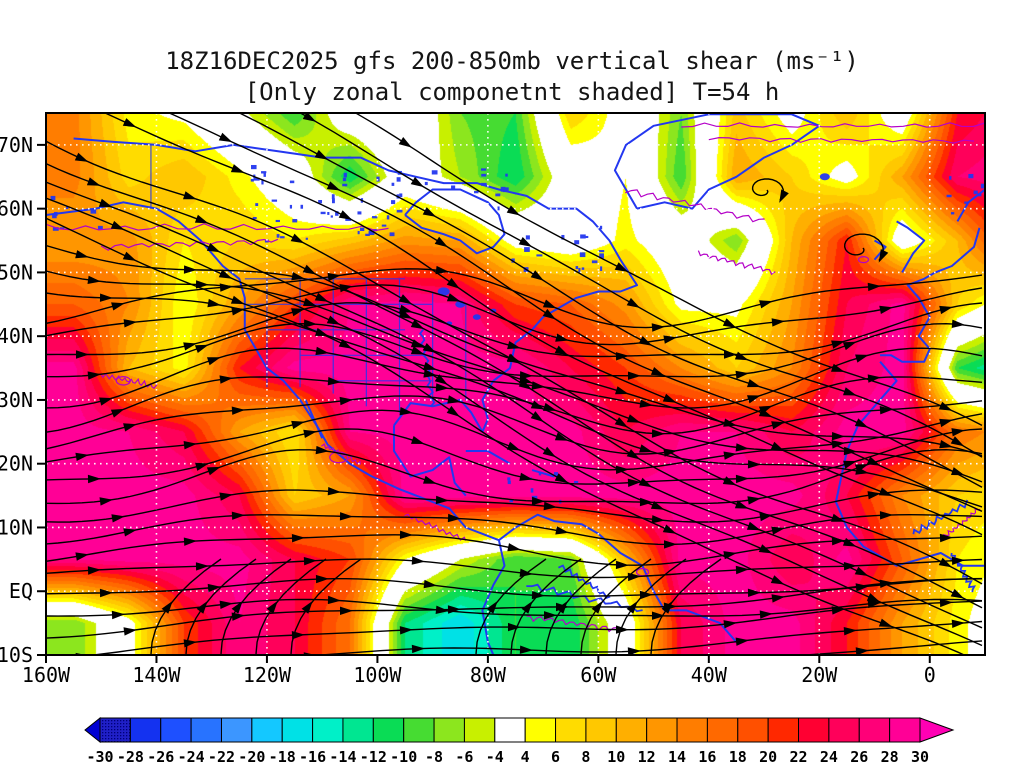 The image size is (1024, 768). What do you see at coordinates (525, 757) in the screenshot?
I see `colorbar-tick-label: 4` at bounding box center [525, 757].